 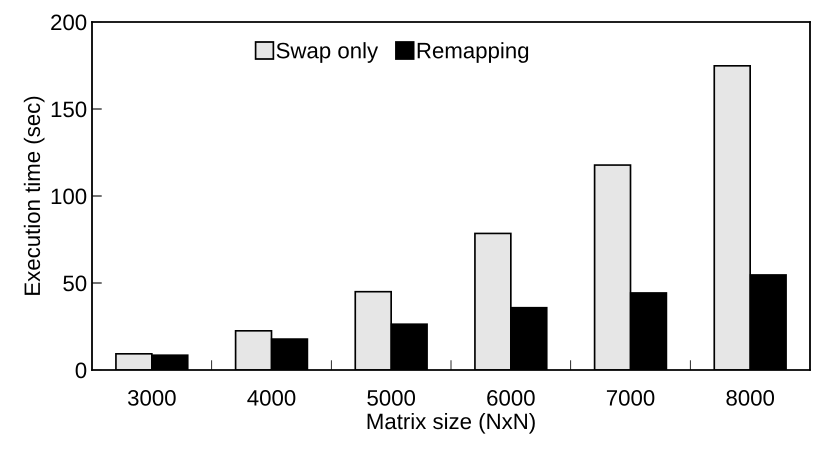 I want to click on x-tick-label: 3000, so click(x=152, y=398).